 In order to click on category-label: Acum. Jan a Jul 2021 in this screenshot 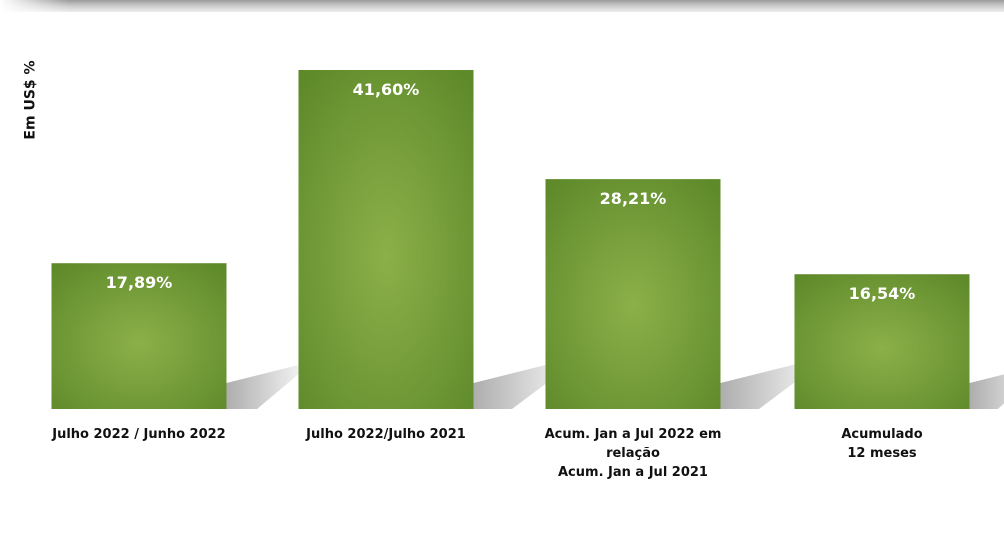, I will do `click(633, 472)`.